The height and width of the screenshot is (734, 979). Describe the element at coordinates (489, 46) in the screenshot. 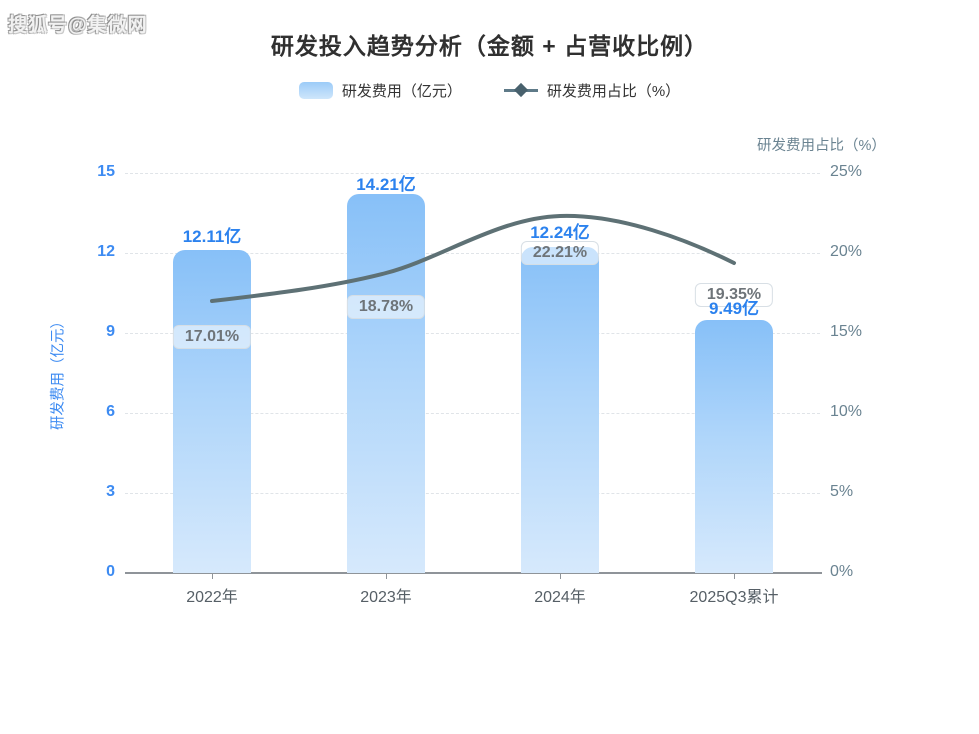

I see `chart-title: 研发投入趋势分析（金额 + 占营收比例）` at that location.